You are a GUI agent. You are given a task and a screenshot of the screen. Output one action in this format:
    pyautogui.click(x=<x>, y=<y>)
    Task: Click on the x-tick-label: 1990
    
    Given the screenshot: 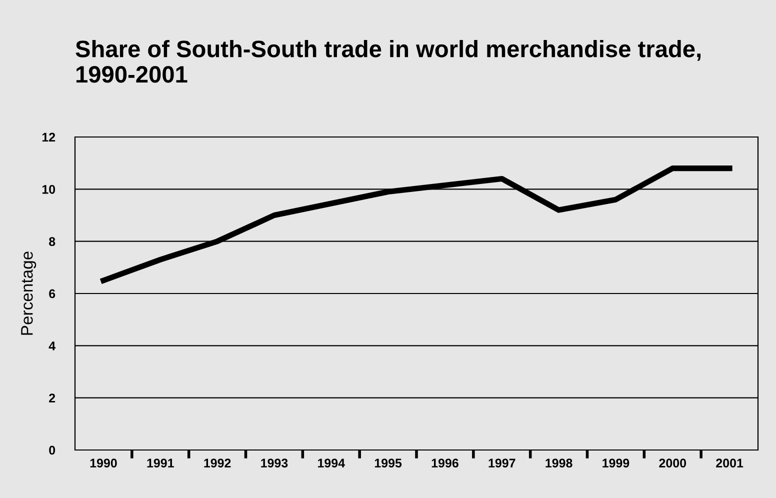 What is the action you would take?
    pyautogui.click(x=103, y=463)
    